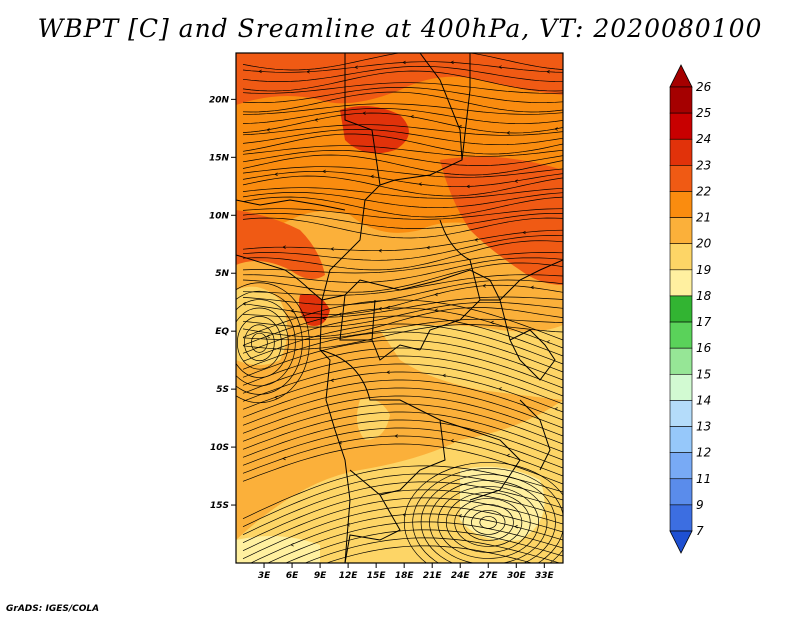 The image size is (800, 618). What do you see at coordinates (703, 479) in the screenshot?
I see `colorbar-label: 11` at bounding box center [703, 479].